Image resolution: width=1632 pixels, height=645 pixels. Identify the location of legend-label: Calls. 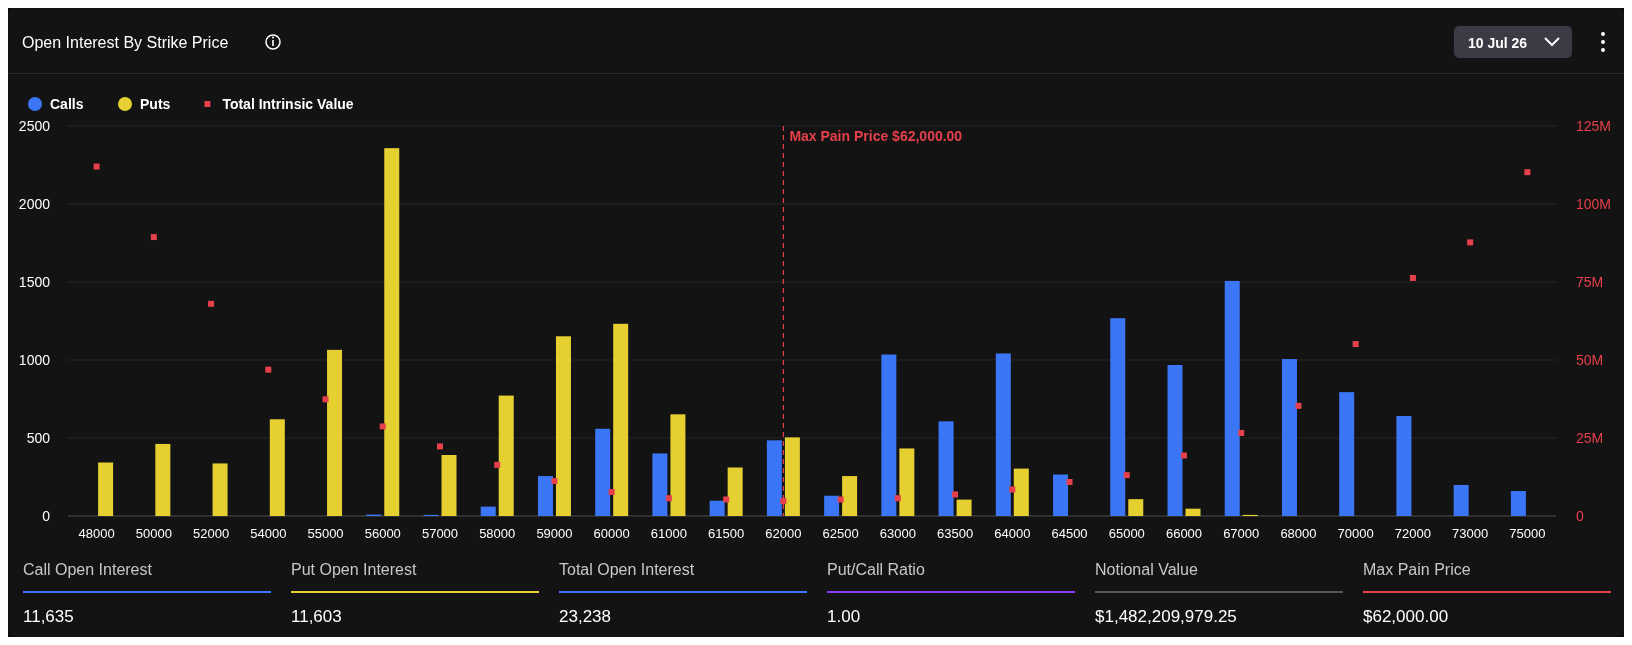
(67, 104).